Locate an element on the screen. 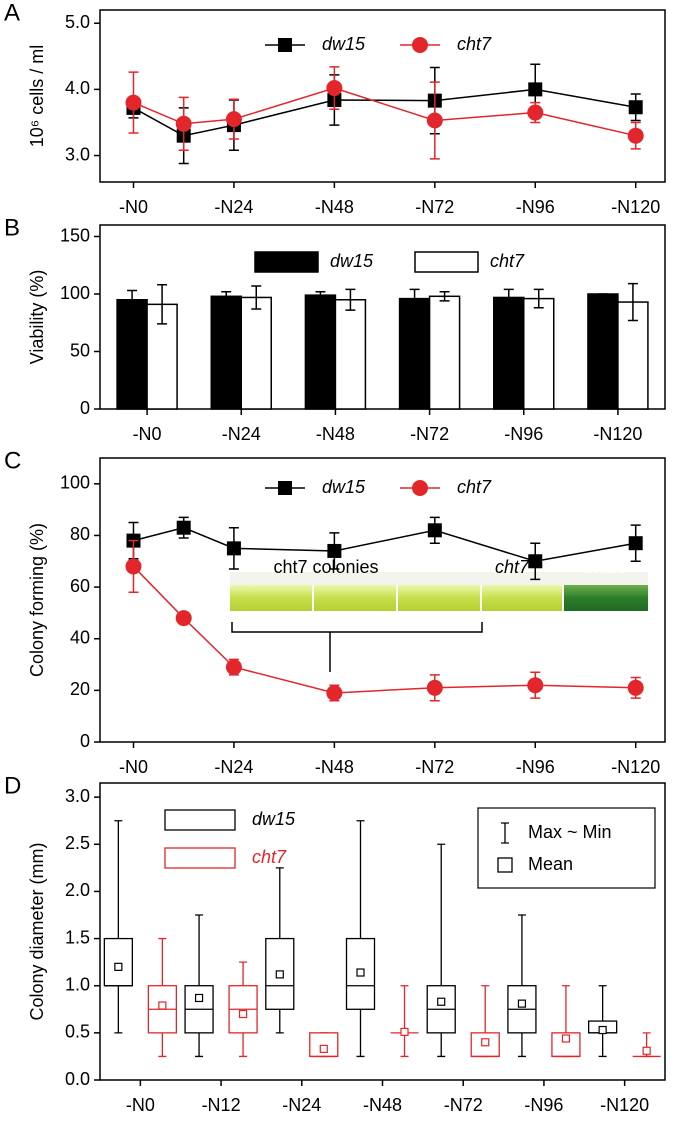 Image resolution: width=674 pixels, height=1125 pixels. inset-bg is located at coordinates (439, 578).